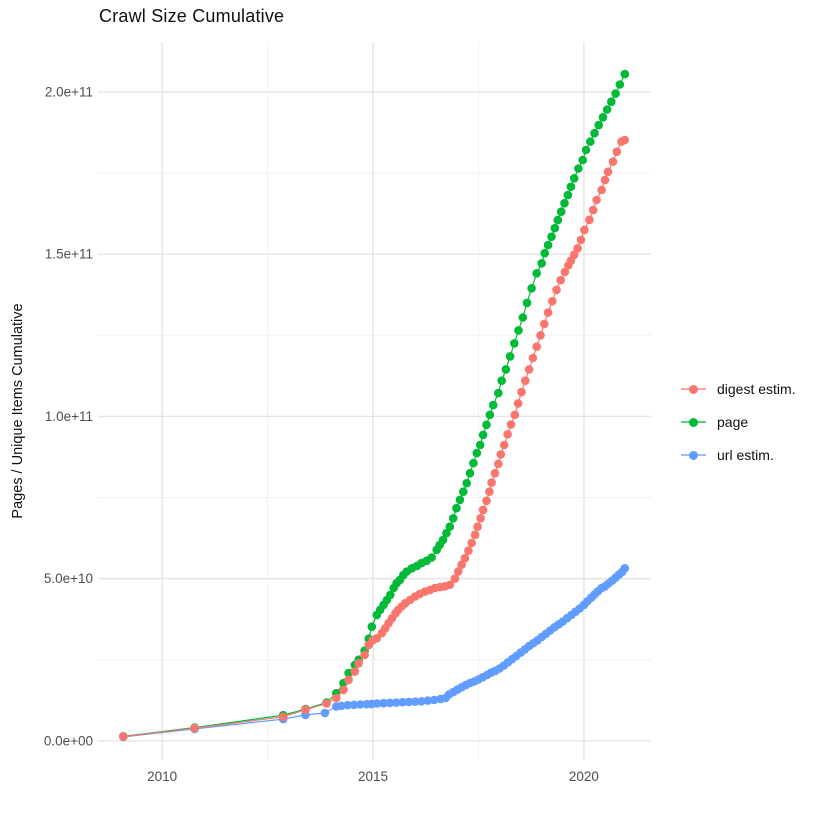 The image size is (826, 827). I want to click on x-tick-label: 2020, so click(584, 776).